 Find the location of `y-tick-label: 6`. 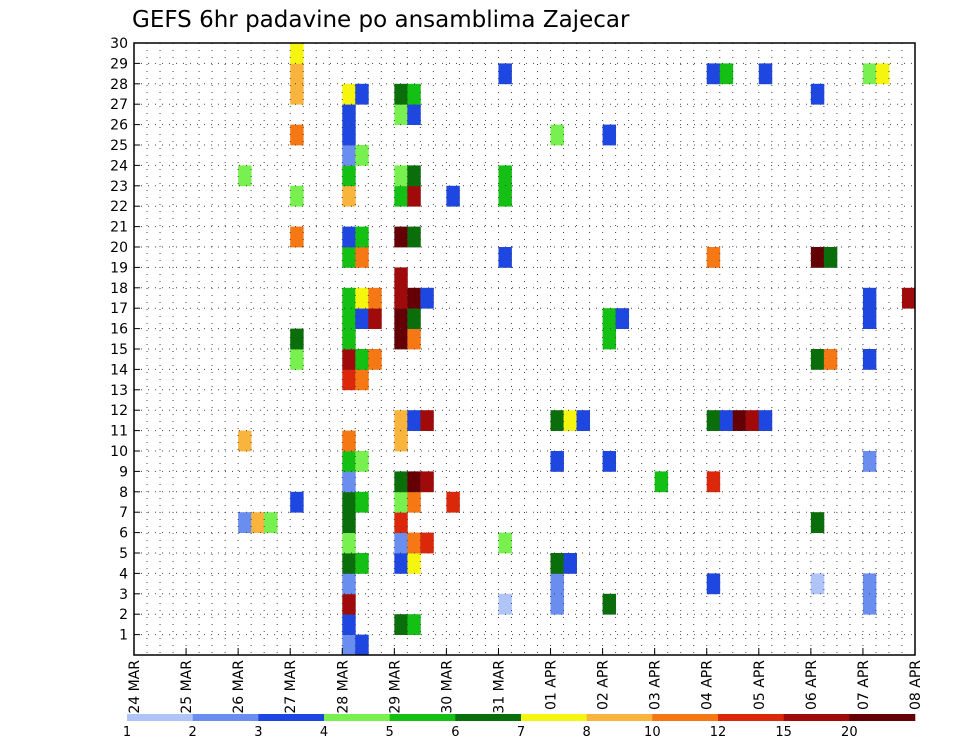

y-tick-label: 6 is located at coordinates (123, 534).